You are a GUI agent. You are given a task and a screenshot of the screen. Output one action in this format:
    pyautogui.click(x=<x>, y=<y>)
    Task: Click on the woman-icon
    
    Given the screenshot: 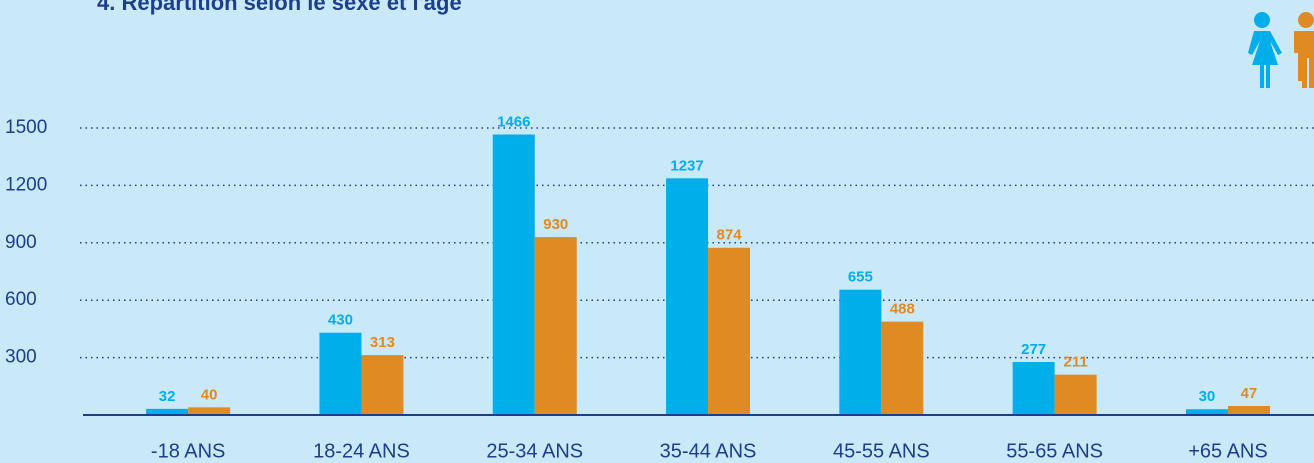 What is the action you would take?
    pyautogui.click(x=1265, y=50)
    